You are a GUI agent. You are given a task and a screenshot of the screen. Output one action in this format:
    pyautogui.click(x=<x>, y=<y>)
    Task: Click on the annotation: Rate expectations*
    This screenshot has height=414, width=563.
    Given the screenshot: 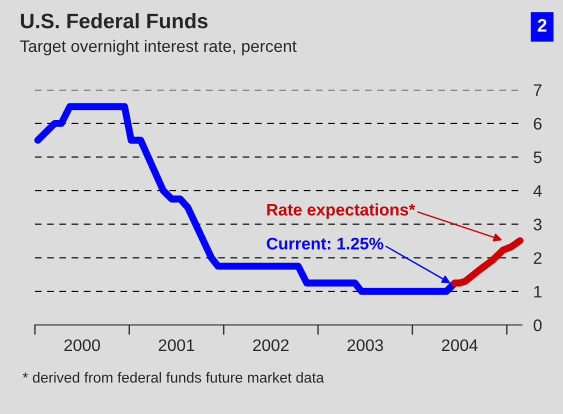 What is the action you would take?
    pyautogui.click(x=341, y=211)
    